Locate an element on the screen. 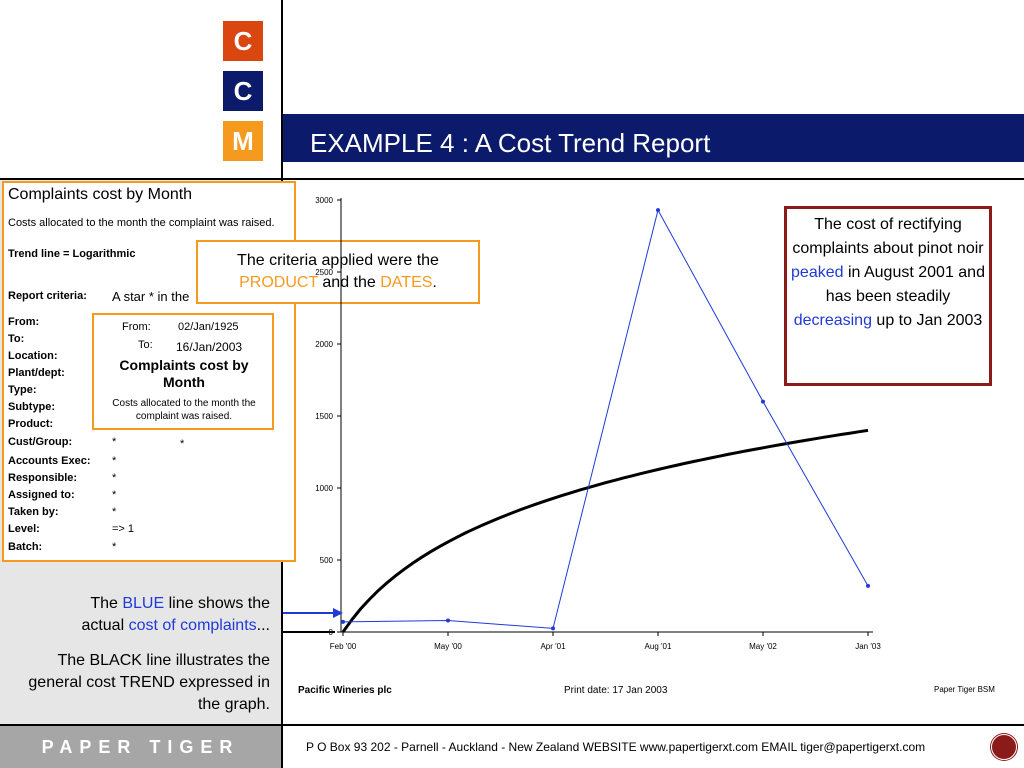  note-text: The is located at coordinates (104, 603).